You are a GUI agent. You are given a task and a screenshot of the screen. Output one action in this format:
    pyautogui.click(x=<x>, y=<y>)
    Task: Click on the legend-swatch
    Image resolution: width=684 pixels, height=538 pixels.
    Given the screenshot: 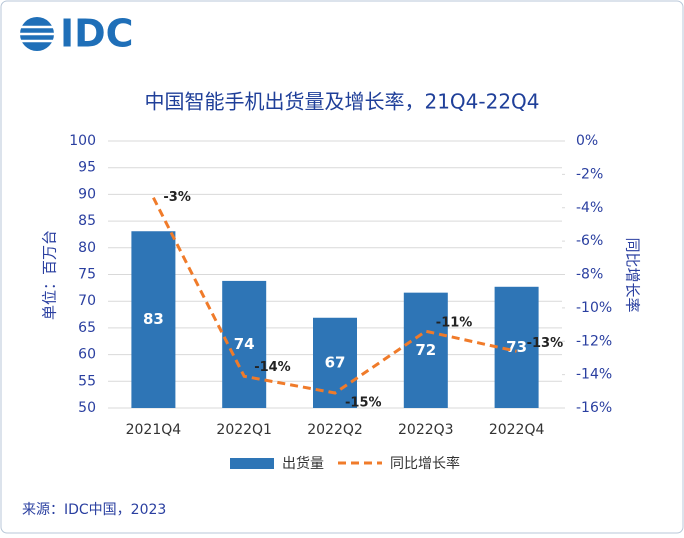 What is the action you would take?
    pyautogui.click(x=252, y=463)
    